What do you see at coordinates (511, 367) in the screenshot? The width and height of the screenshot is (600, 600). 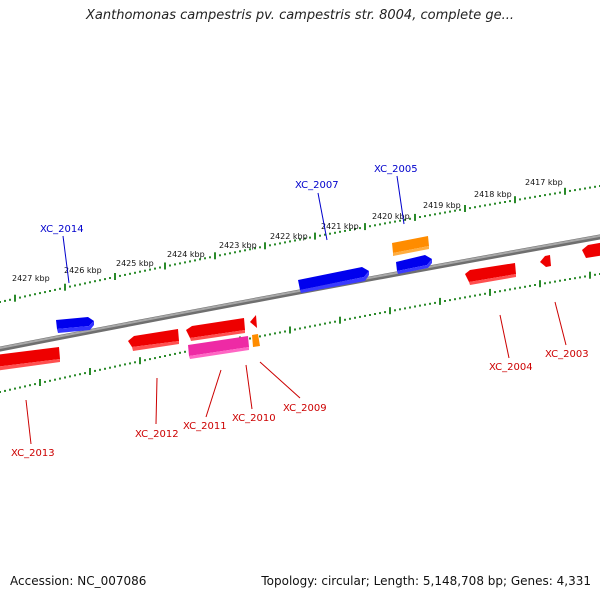 I see `gene-label: XC_2004` at bounding box center [511, 367].